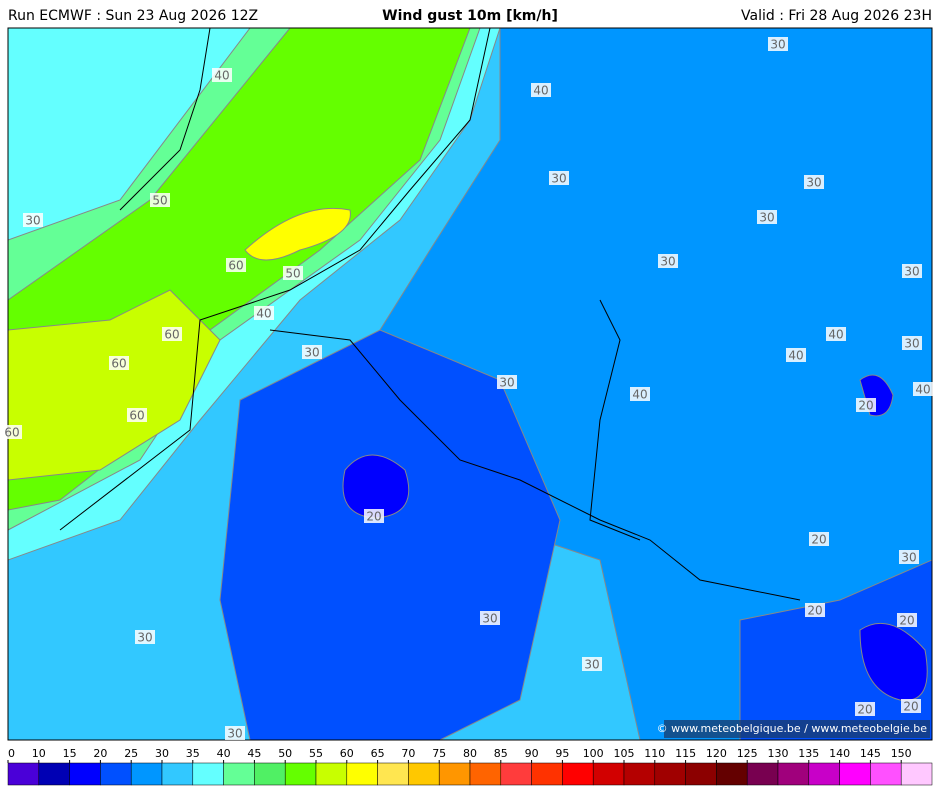 The width and height of the screenshot is (940, 804). I want to click on legend-tick-label: 140, so click(839, 753).